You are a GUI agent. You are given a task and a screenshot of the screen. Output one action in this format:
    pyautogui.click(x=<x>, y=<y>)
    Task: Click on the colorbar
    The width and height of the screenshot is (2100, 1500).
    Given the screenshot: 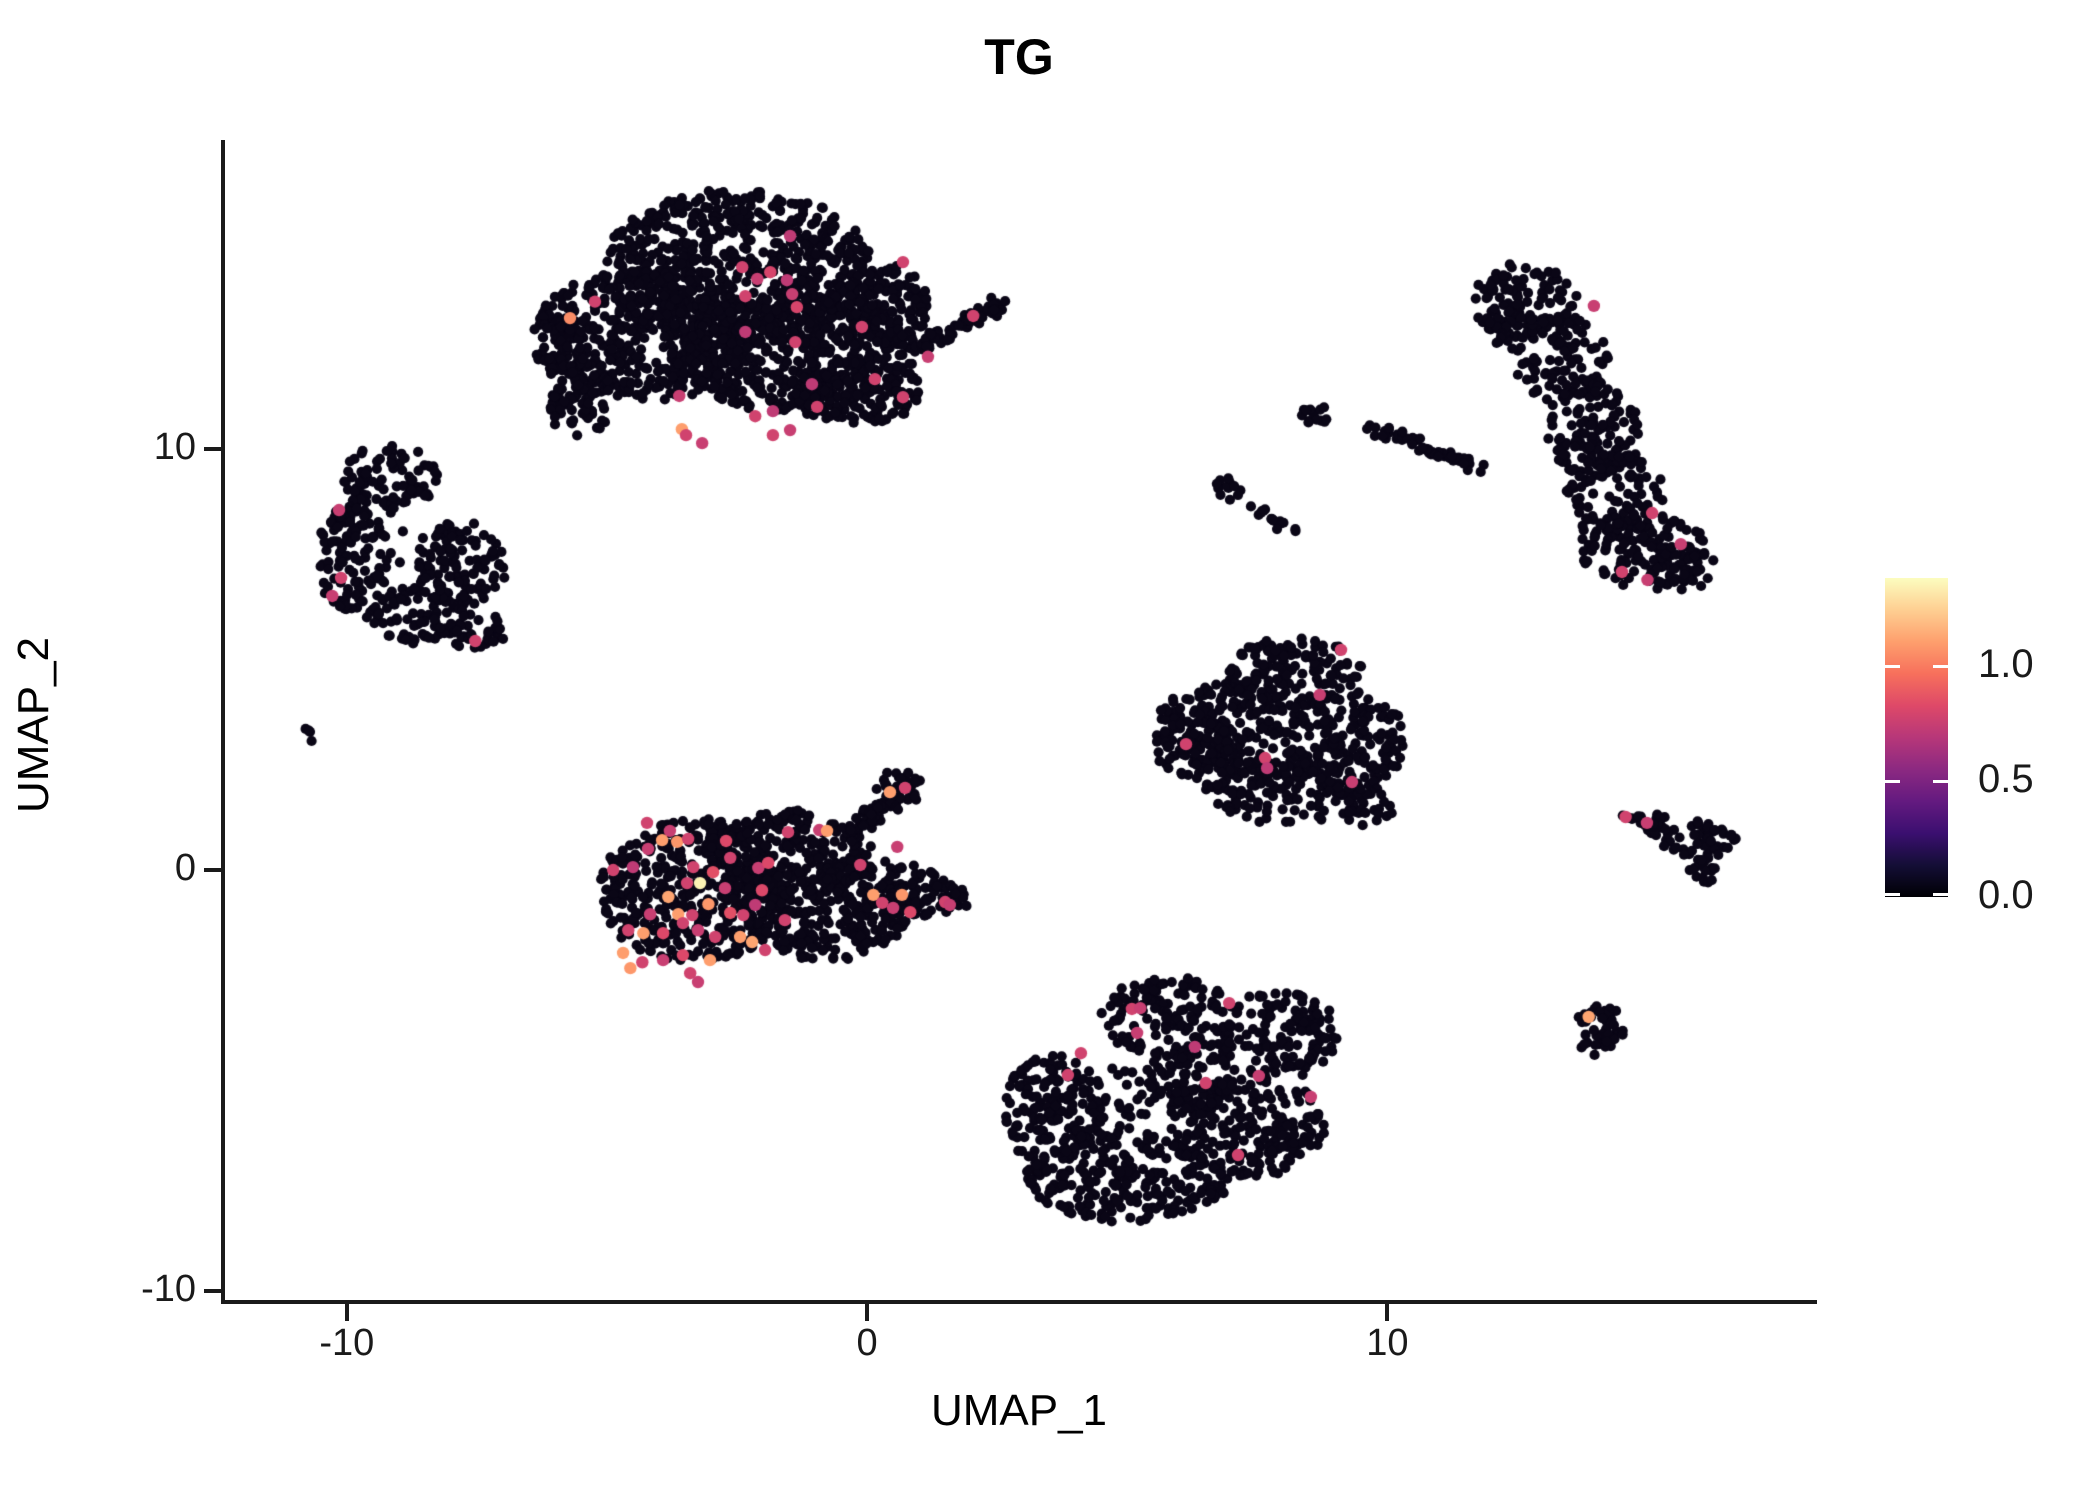 What is the action you would take?
    pyautogui.click(x=1916, y=737)
    